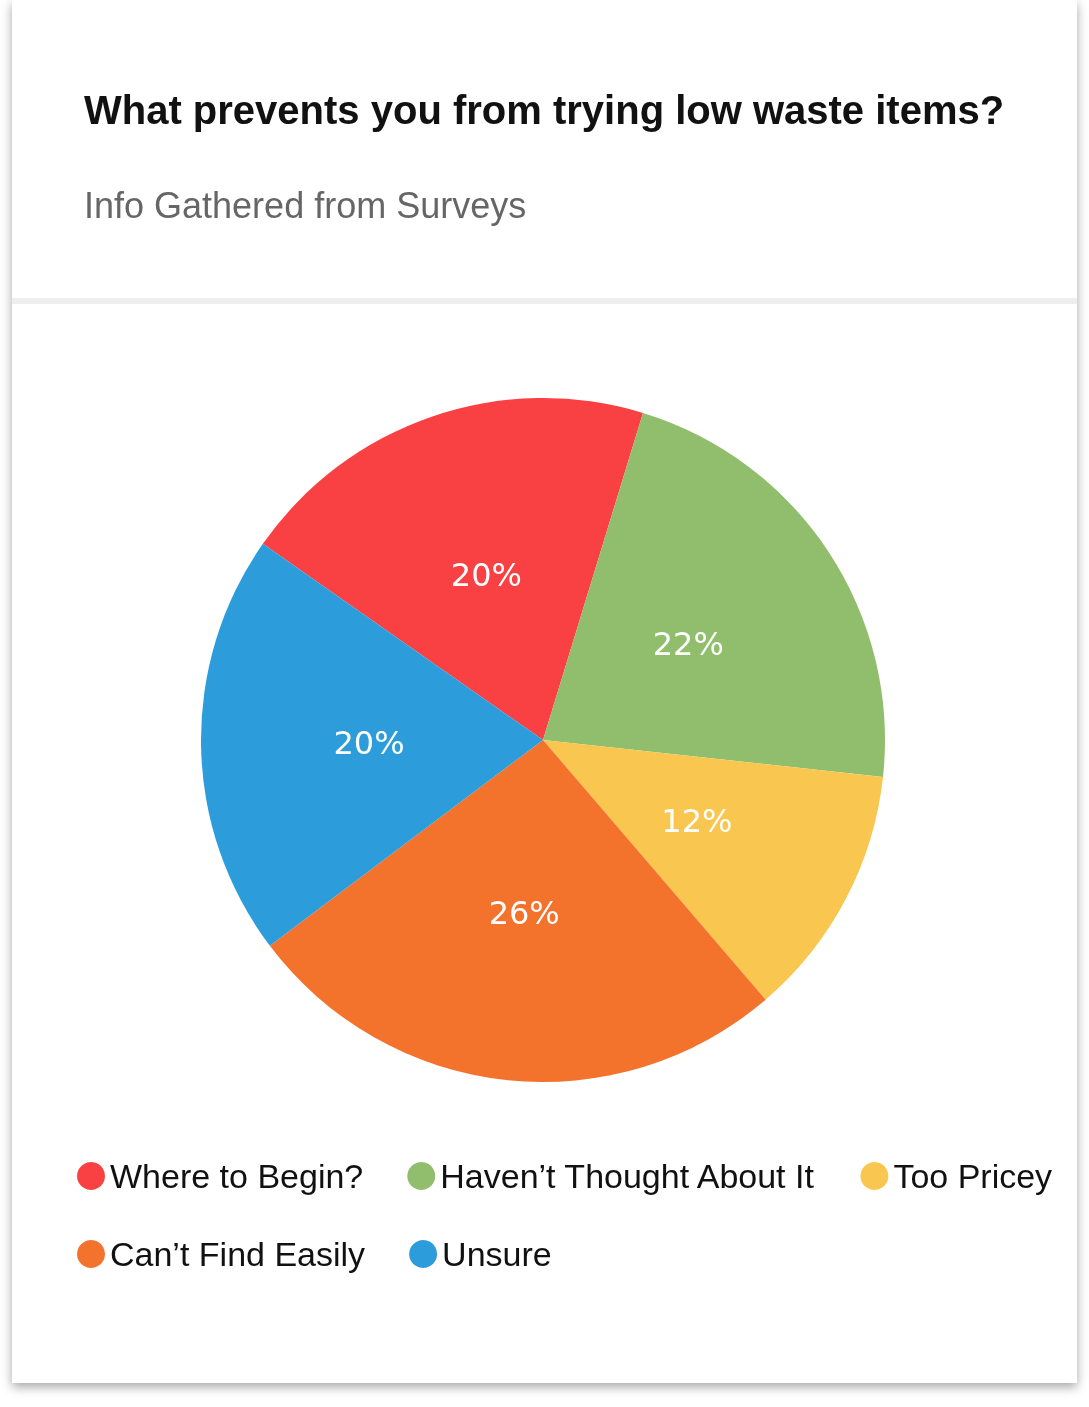 The image size is (1089, 1407). Describe the element at coordinates (544, 110) in the screenshot. I see `chart-title: What prevents you from trying low waste items?` at that location.